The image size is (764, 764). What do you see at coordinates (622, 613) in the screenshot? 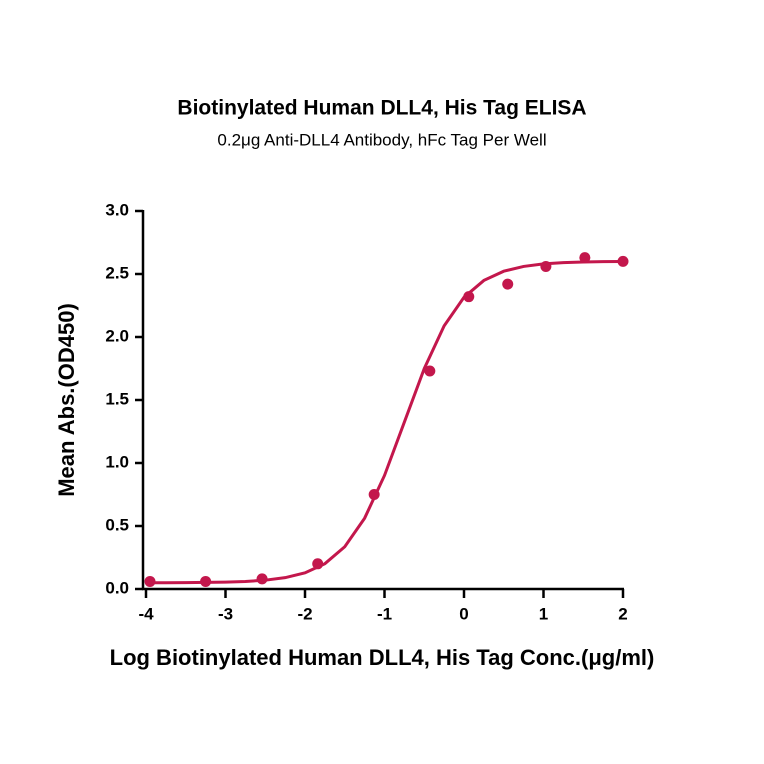
I see `x-tick-label: 2` at bounding box center [622, 613].